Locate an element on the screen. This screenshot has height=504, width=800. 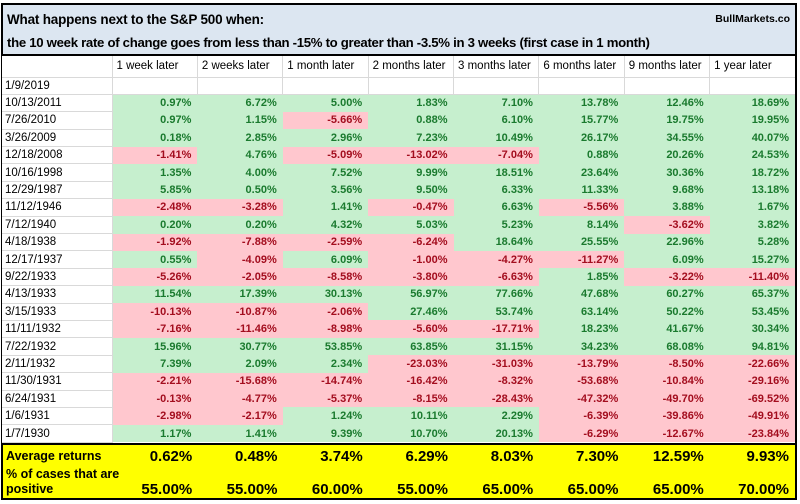
return-cell: 68.08% is located at coordinates (667, 346).